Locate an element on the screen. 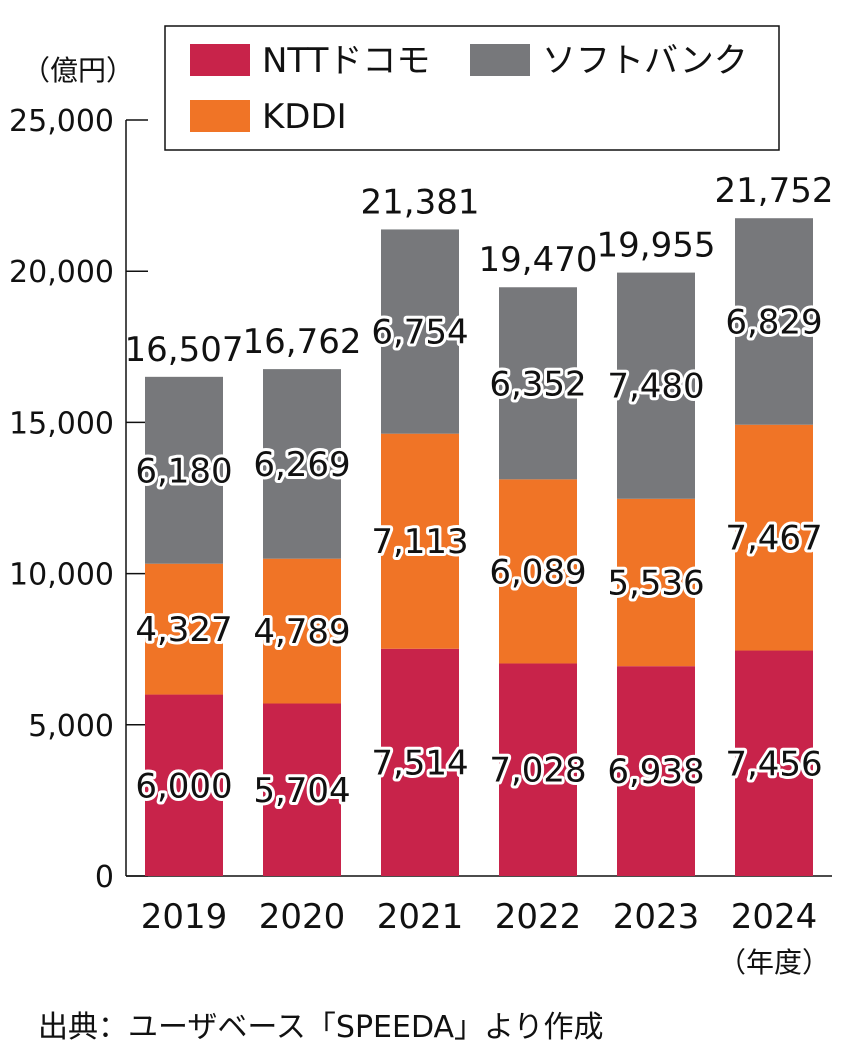 Image resolution: width=860 pixels, height=1050 pixels. x-axis-unit: （年度） is located at coordinates (774, 962).